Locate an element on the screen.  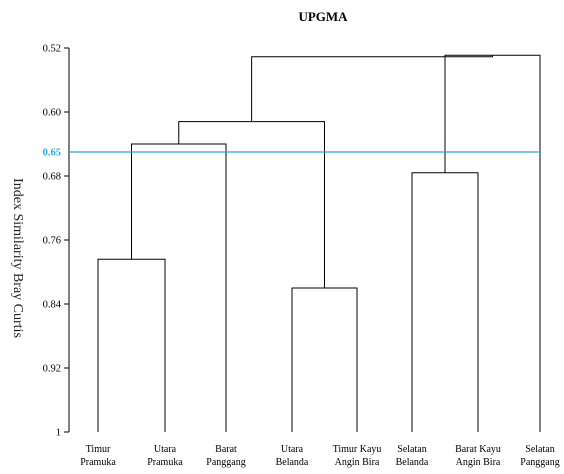
chart-title: UPGMA is located at coordinates (323, 16).